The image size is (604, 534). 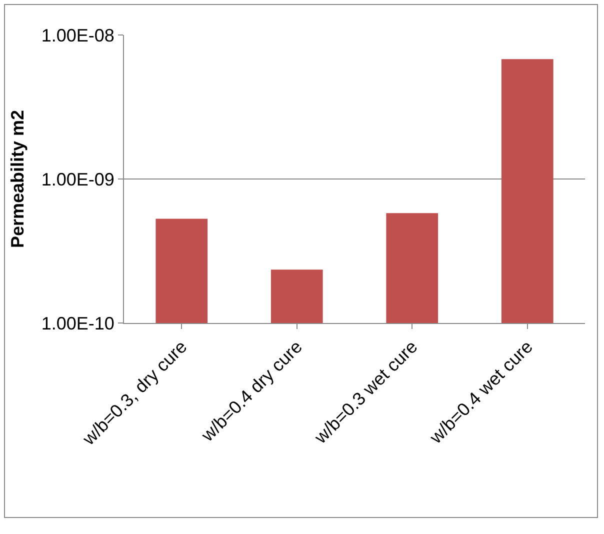 What do you see at coordinates (77, 35) in the screenshot?
I see `y-tick-label: 1.00E-08` at bounding box center [77, 35].